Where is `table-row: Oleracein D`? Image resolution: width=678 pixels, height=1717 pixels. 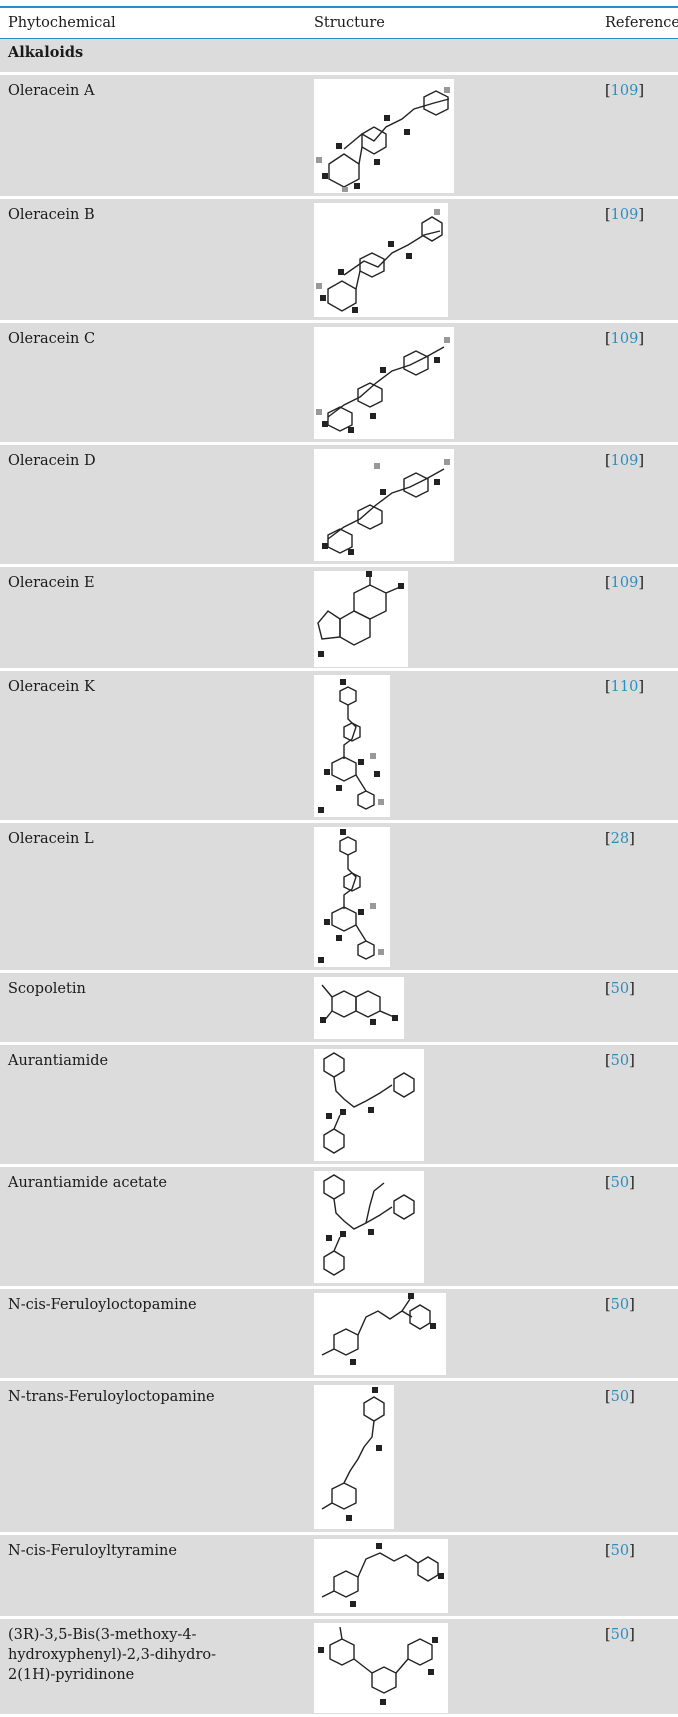 table-row: Oleracein D is located at coordinates (339, 505).